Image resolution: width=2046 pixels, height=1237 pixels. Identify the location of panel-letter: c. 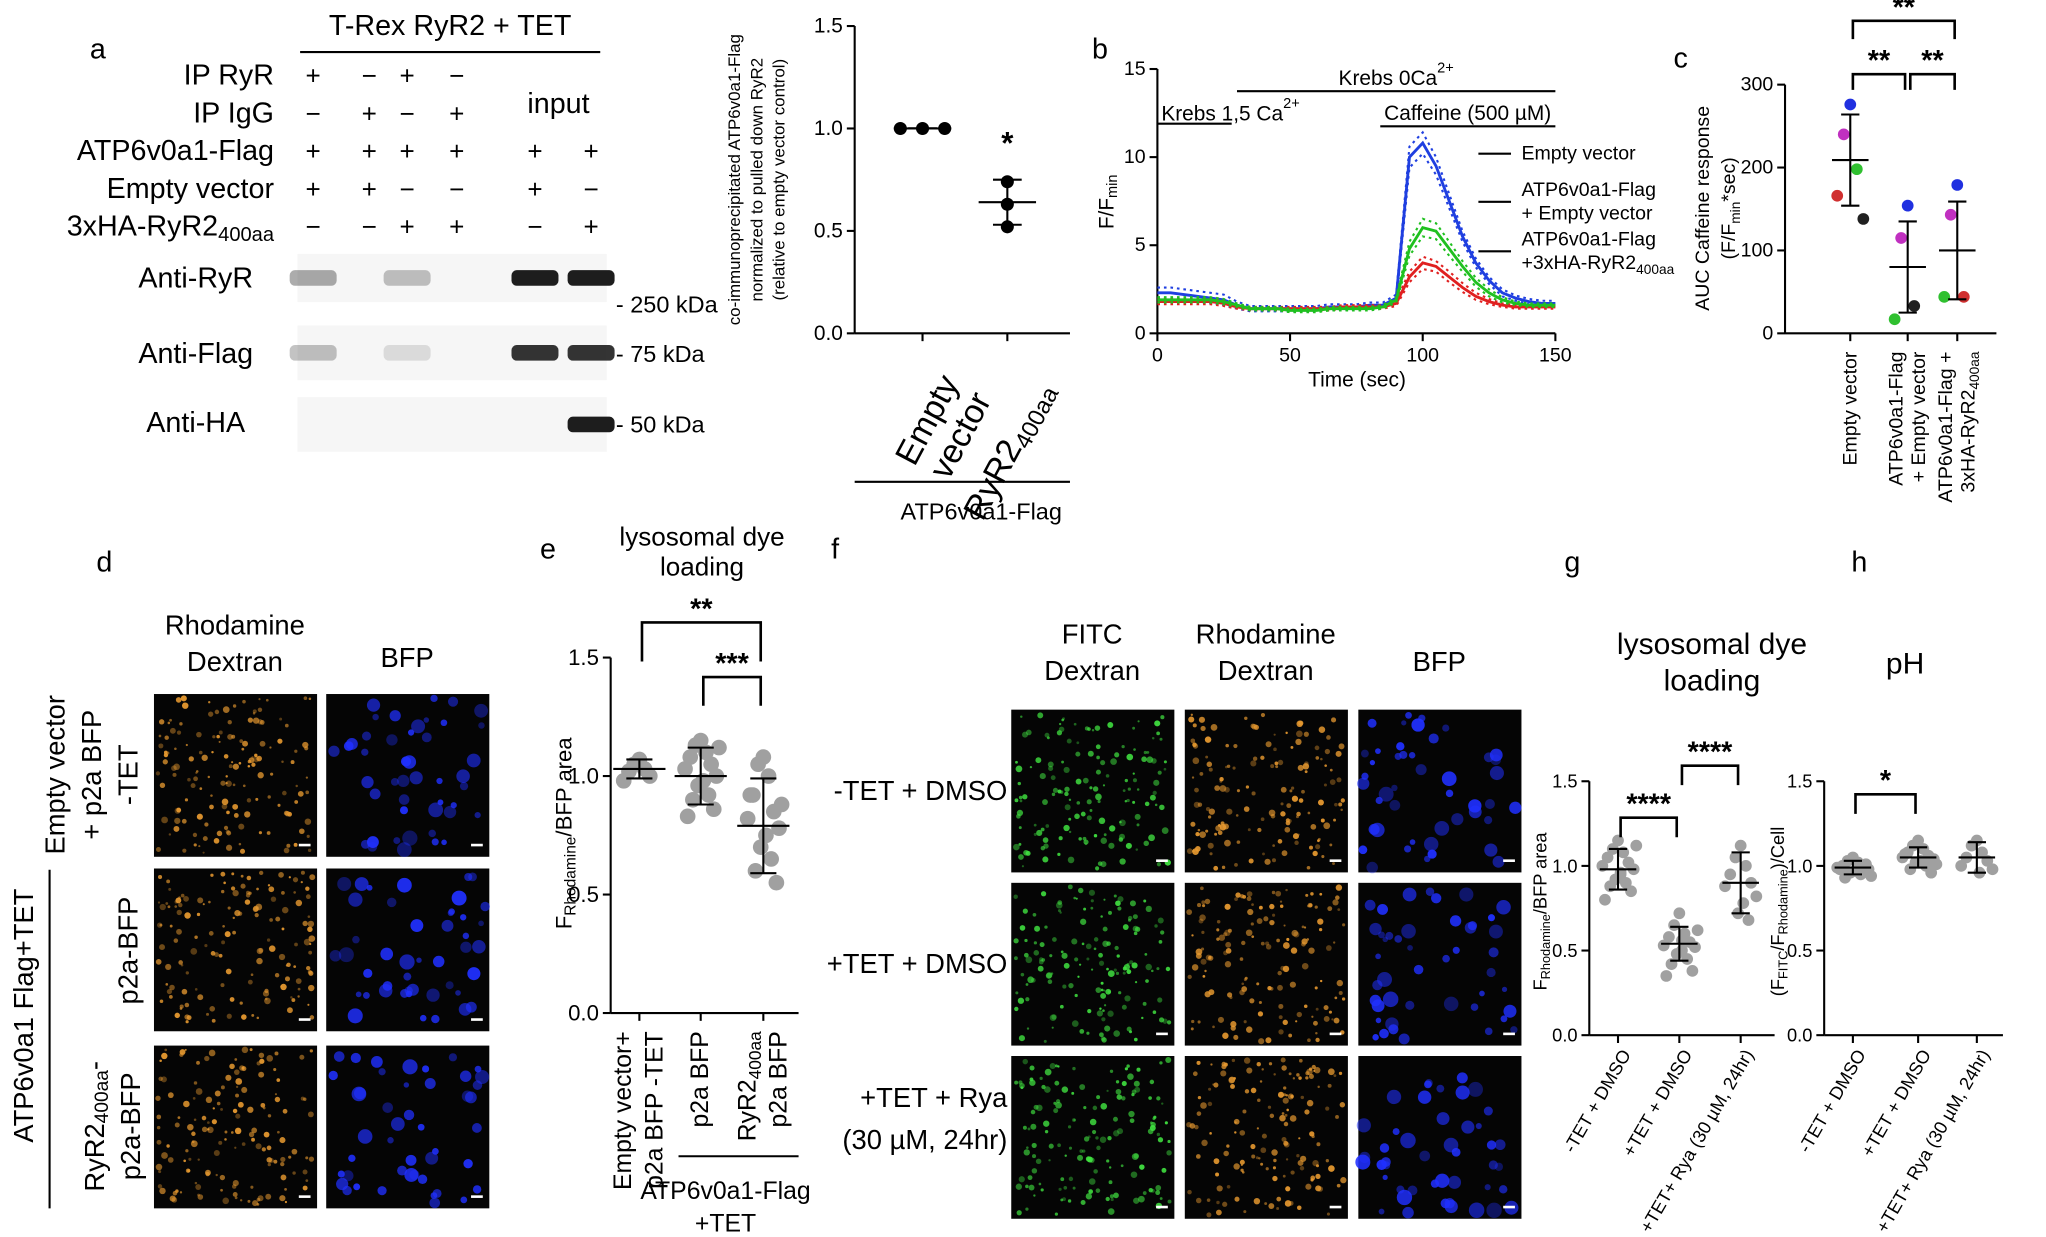
(1680, 59).